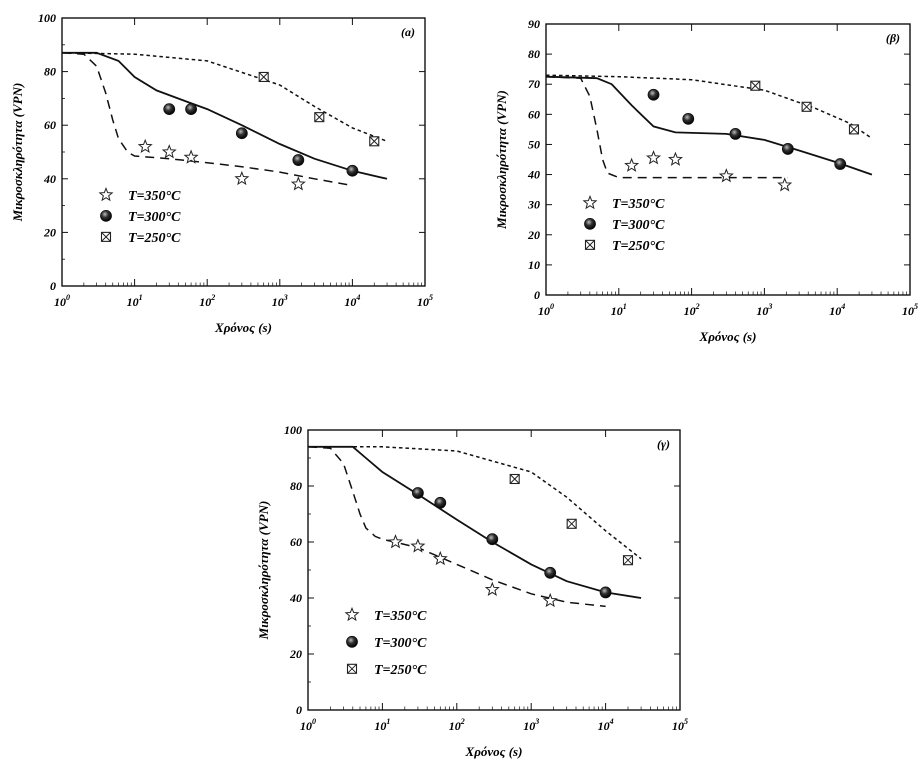  Describe the element at coordinates (893, 38) in the screenshot. I see `panel-label: (β)` at that location.